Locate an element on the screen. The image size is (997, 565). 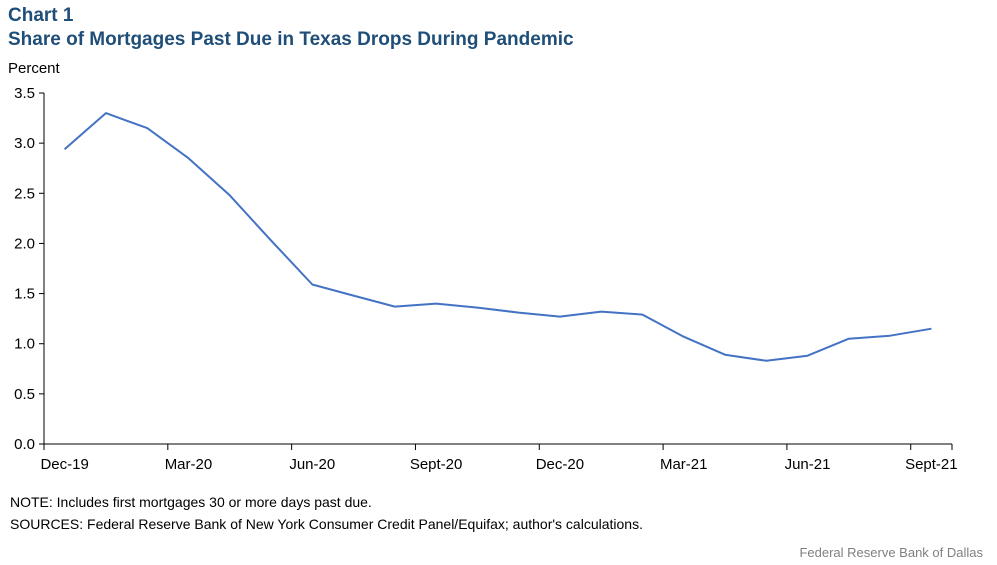
publisher-credit: Federal Reserve Bank of Dallas is located at coordinates (891, 552).